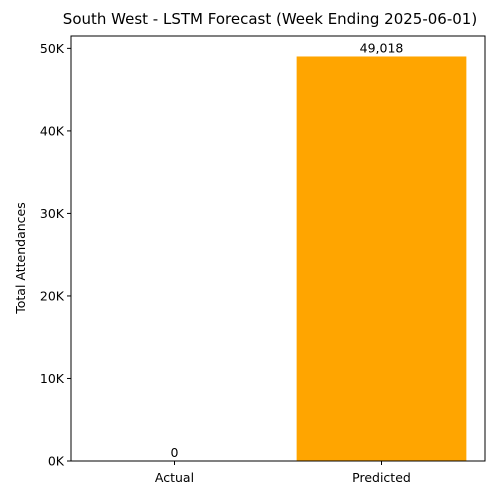 The image size is (500, 504). What do you see at coordinates (175, 452) in the screenshot?
I see `bar-value-label: 0` at bounding box center [175, 452].